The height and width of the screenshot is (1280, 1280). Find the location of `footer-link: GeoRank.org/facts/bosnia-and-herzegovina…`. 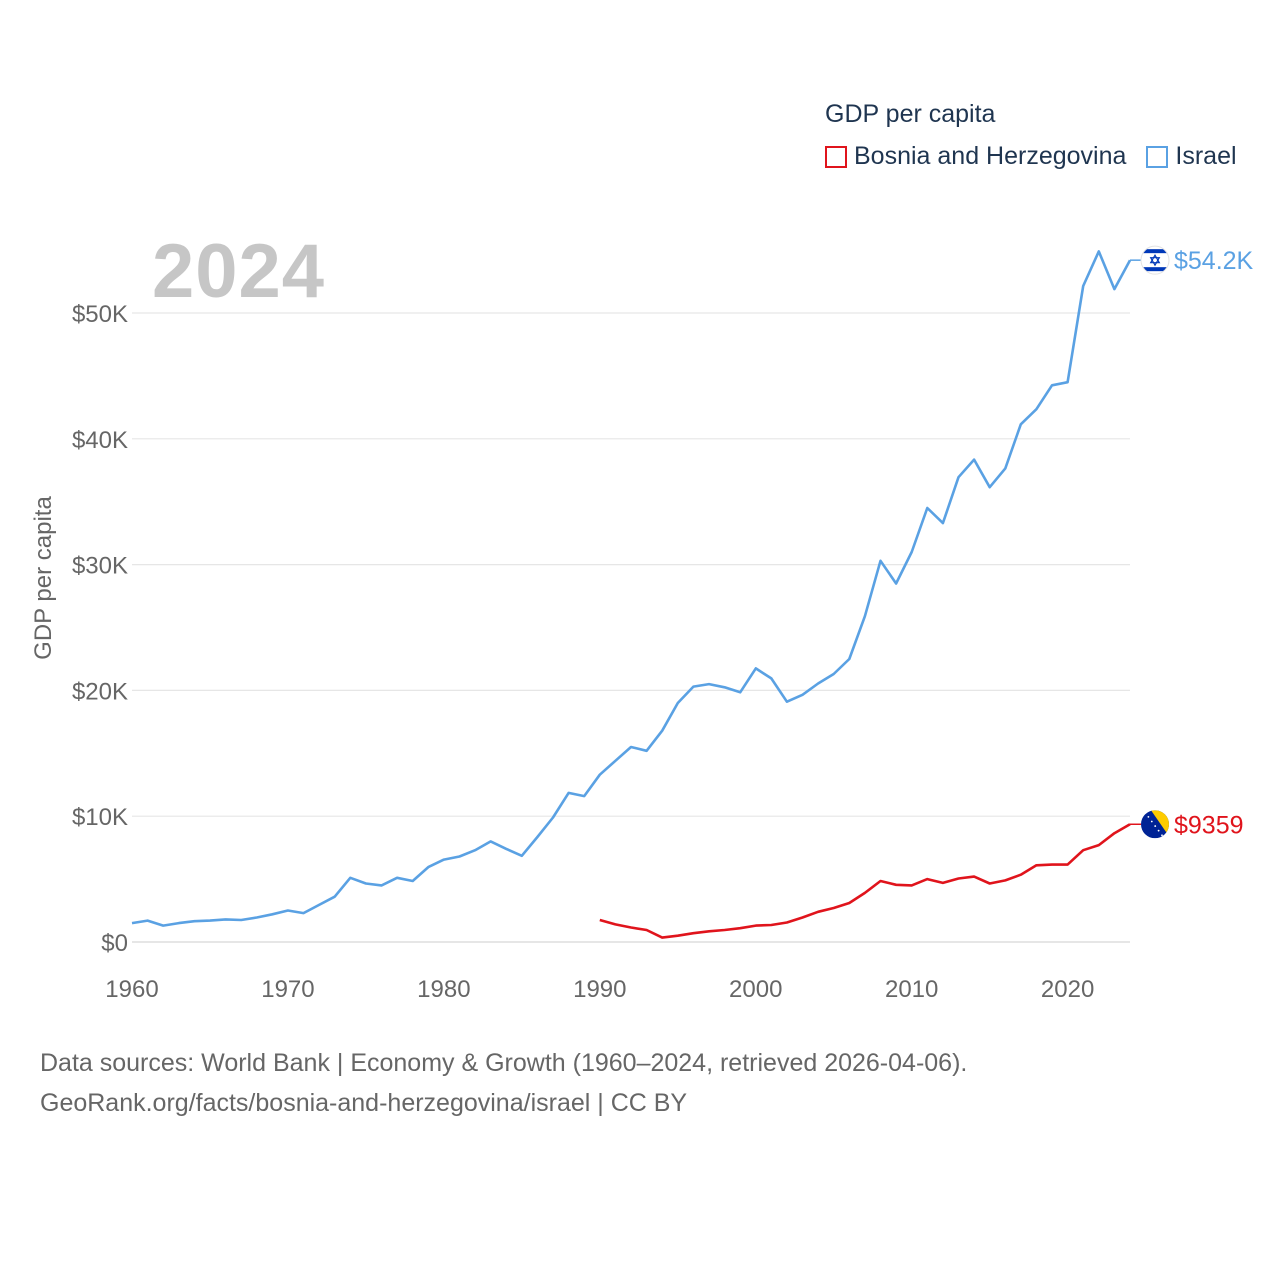

footer-link: GeoRank.org/facts/bosnia-and-herzegovina… is located at coordinates (364, 1103).